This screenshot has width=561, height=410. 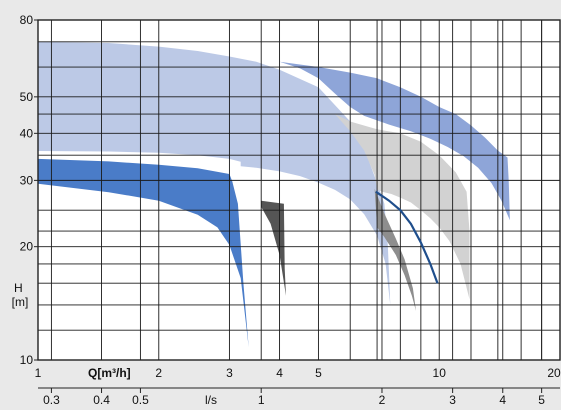 What do you see at coordinates (299, 397) in the screenshot?
I see `x-axis-secondary-ticks: 0.3 0.4 0.5 1 2 3 4 5` at bounding box center [299, 397].